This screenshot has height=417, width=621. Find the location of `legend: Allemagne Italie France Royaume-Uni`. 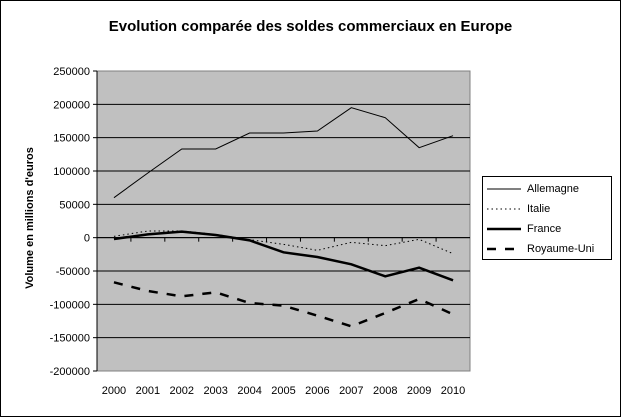

legend: Allemagne Italie France Royaume-Uni is located at coordinates (547, 218).